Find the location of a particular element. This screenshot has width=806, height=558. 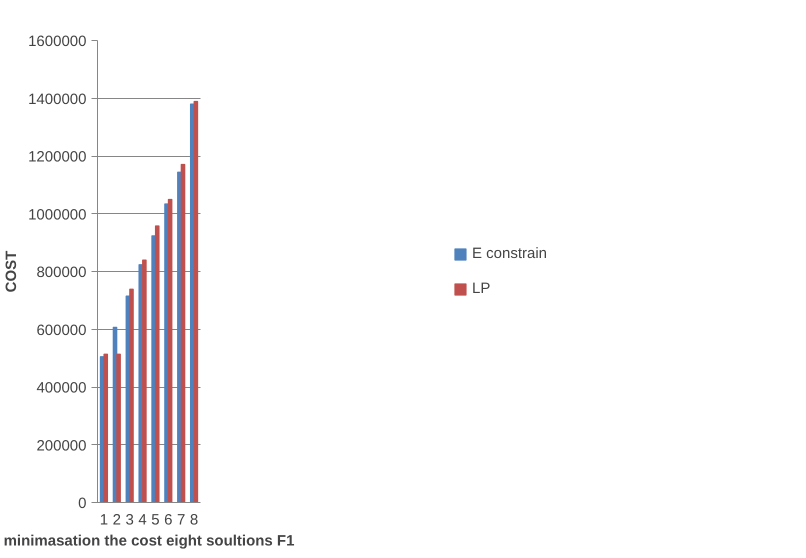

y-tick-label: 0 is located at coordinates (82, 503).